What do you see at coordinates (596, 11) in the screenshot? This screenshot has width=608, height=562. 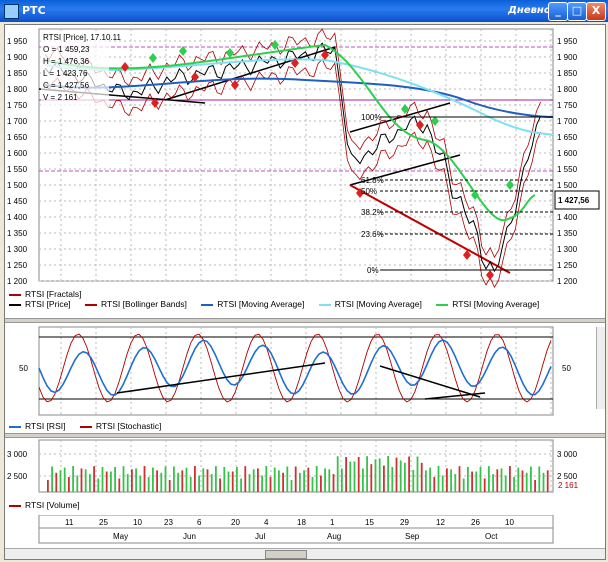 I see `close-button: X` at bounding box center [596, 11].